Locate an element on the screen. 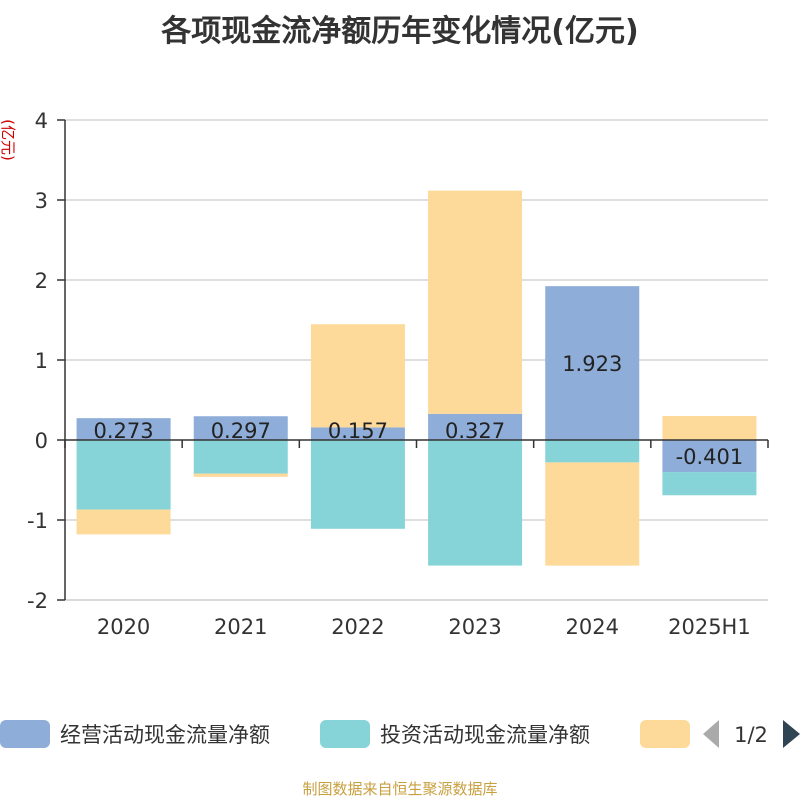 This screenshot has height=800, width=800. y-tick-label: 2 is located at coordinates (41, 281).